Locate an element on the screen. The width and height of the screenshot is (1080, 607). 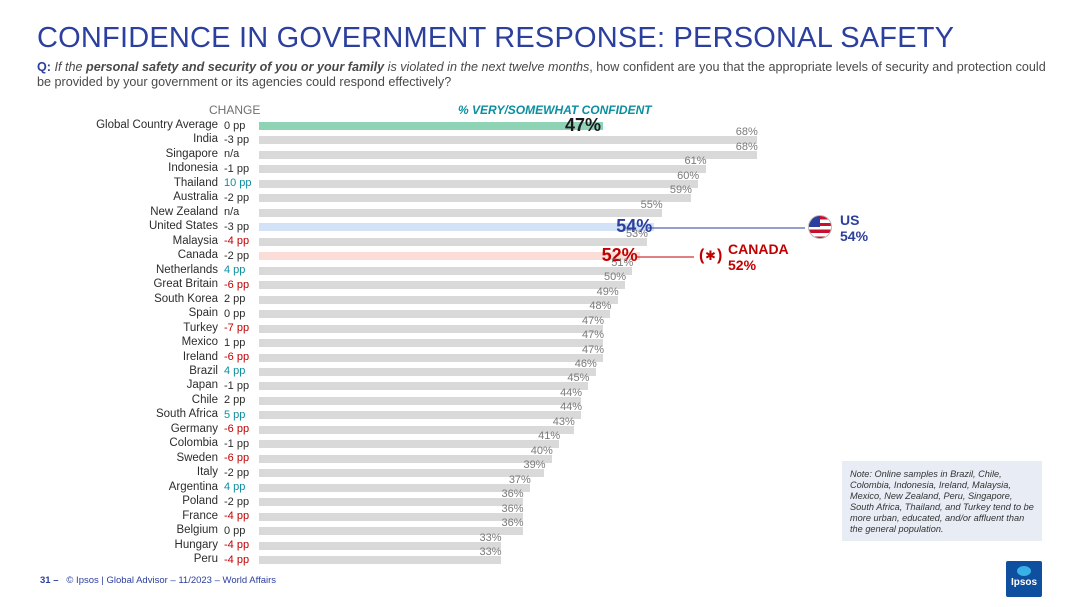
country-label: Argentina is located at coordinates (193, 486).